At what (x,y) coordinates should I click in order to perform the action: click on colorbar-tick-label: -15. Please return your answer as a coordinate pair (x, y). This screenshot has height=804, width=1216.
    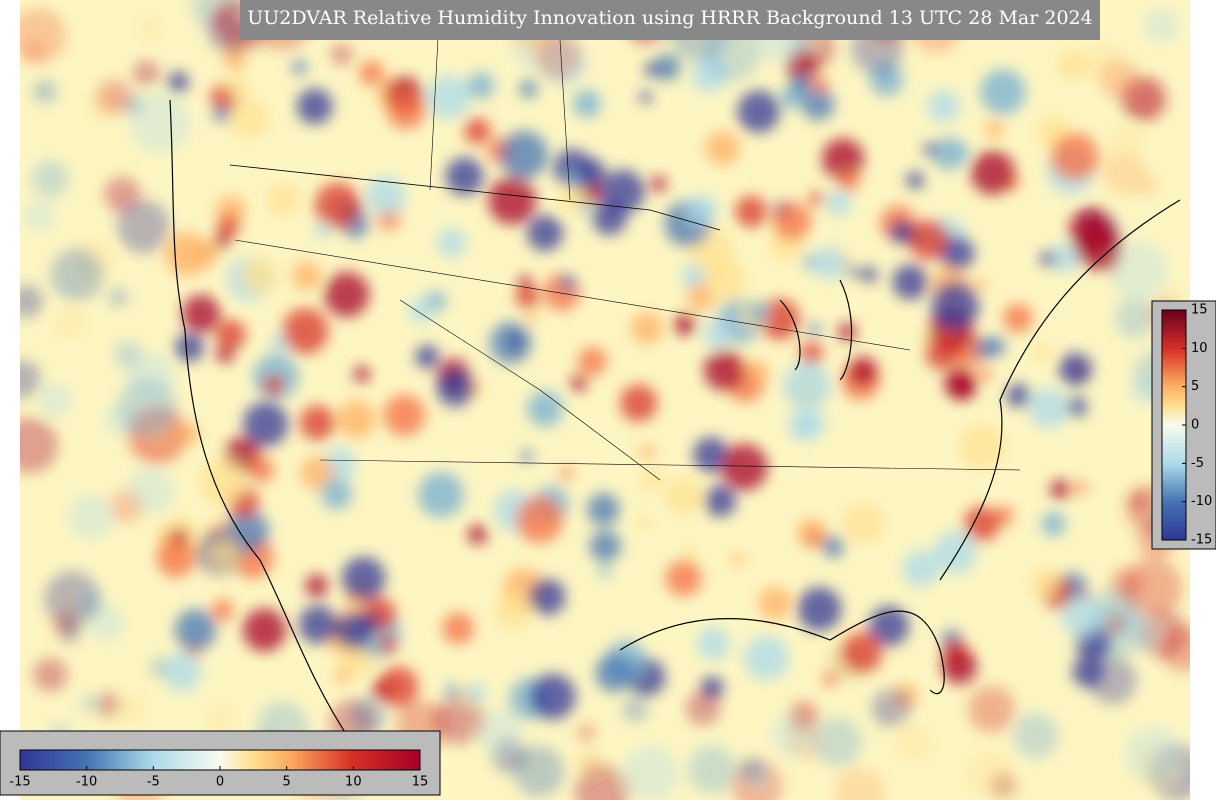
    Looking at the image, I should click on (19, 782).